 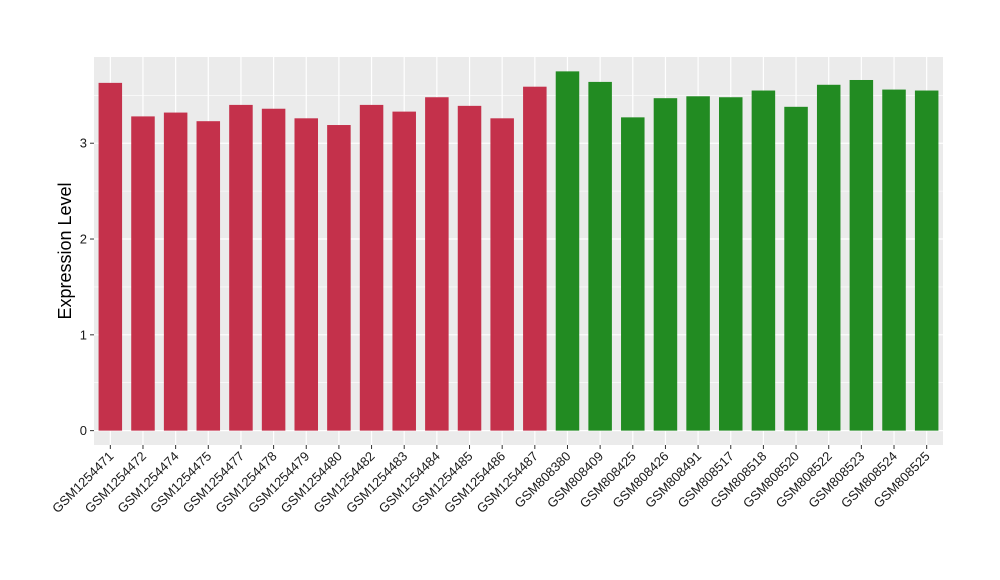 What do you see at coordinates (469, 268) in the screenshot?
I see `bar-GSM1254485` at bounding box center [469, 268].